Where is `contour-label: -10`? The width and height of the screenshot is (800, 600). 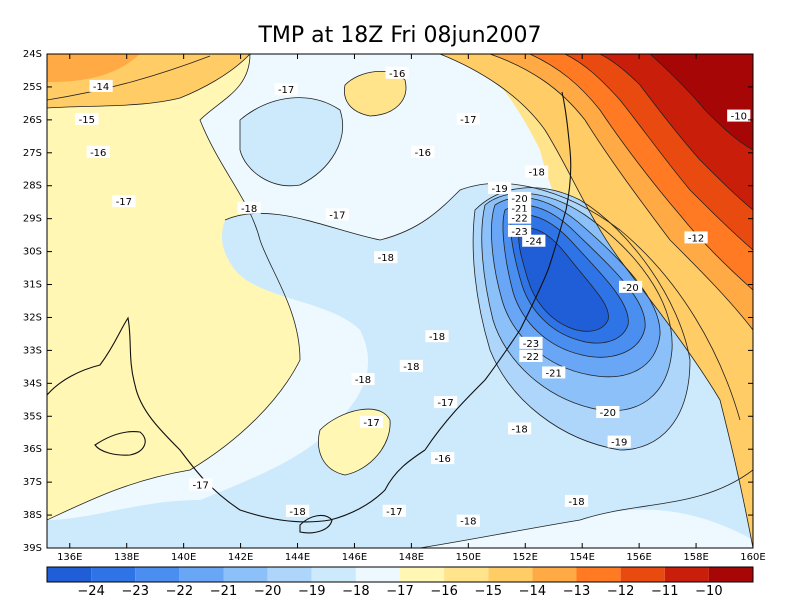 contour-label: -10 is located at coordinates (739, 117).